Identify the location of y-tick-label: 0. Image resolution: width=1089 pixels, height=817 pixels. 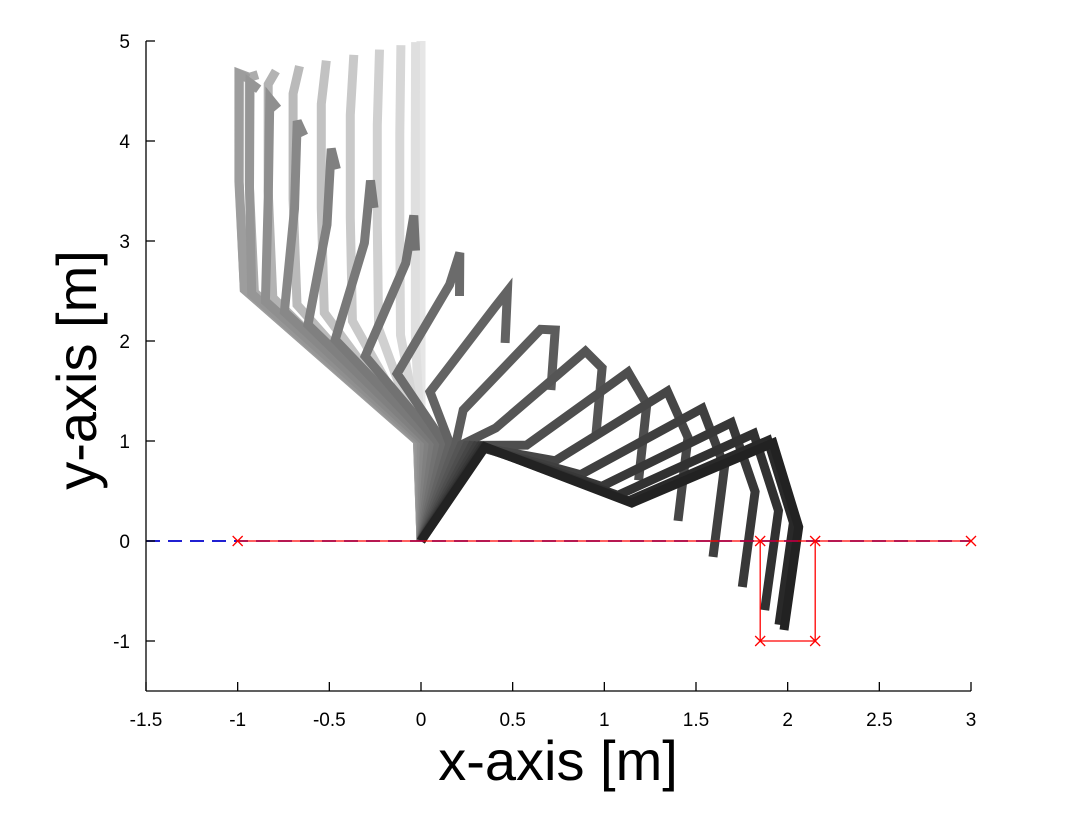
(124, 542).